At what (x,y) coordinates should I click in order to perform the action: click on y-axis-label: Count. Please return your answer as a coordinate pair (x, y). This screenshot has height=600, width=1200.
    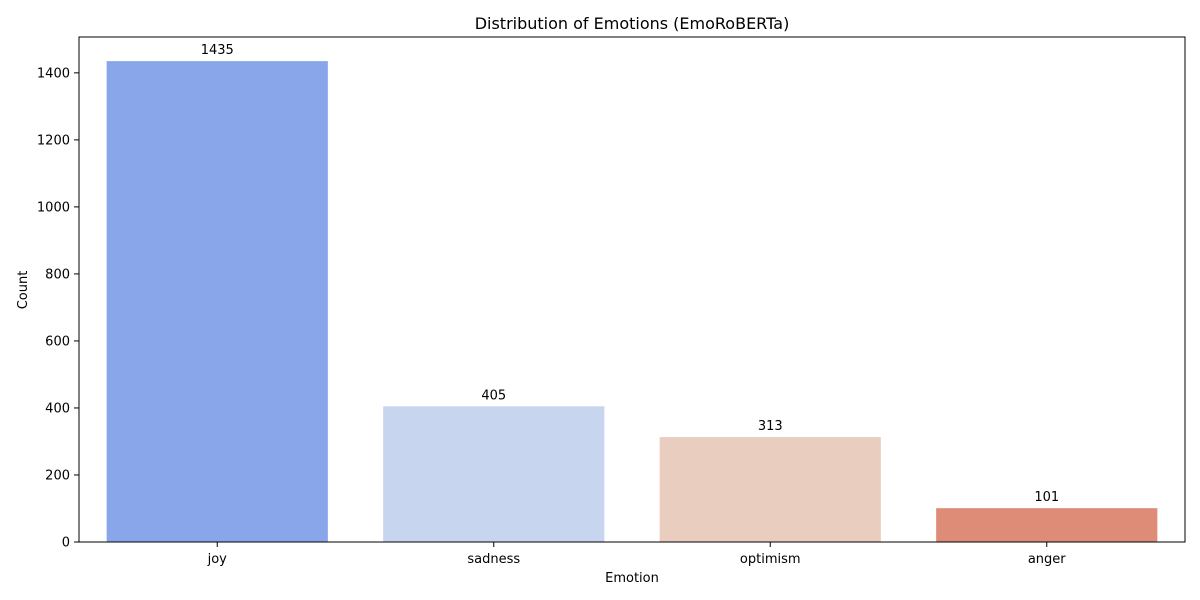
    Looking at the image, I should click on (23, 290).